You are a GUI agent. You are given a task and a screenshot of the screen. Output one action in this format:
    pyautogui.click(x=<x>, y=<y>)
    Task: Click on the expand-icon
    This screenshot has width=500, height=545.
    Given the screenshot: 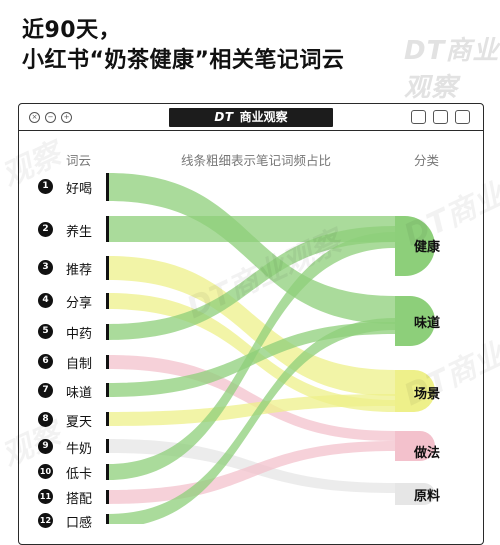 What is the action you would take?
    pyautogui.click(x=462, y=117)
    